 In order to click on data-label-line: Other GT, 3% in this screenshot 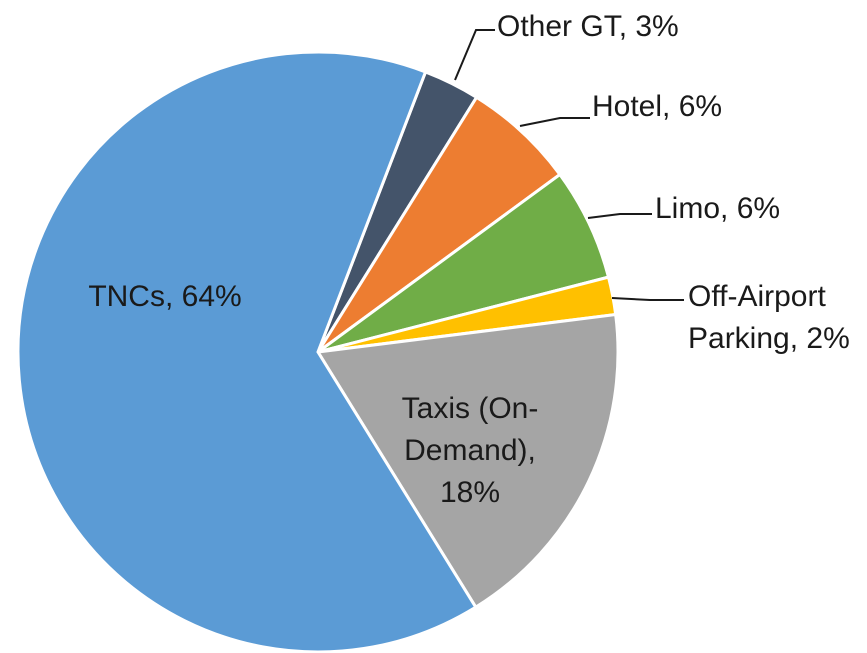, I will do `click(588, 26)`.